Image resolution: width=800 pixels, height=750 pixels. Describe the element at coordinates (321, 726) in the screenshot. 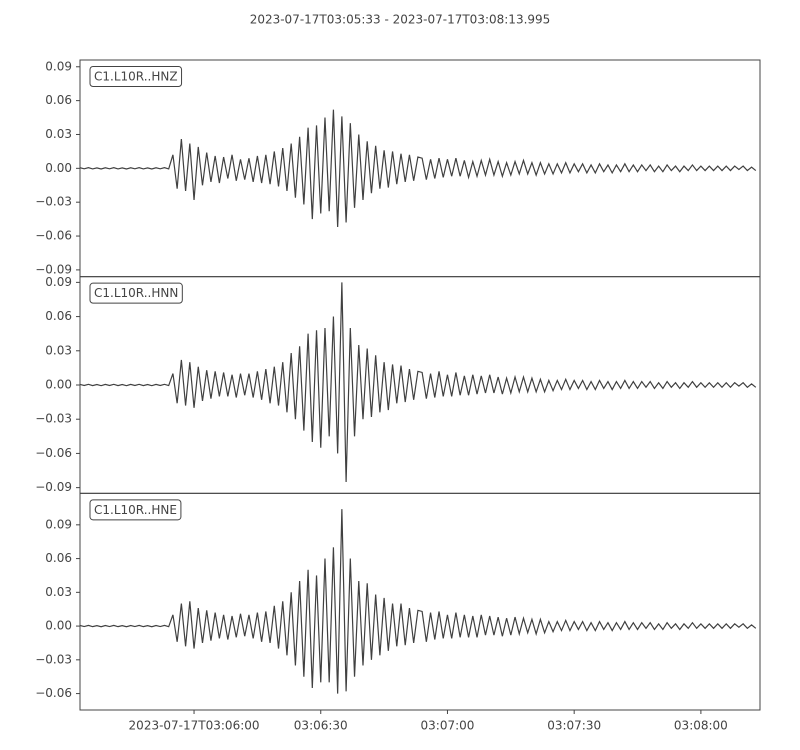

I see `x-tick-label: 03:06:30` at that location.